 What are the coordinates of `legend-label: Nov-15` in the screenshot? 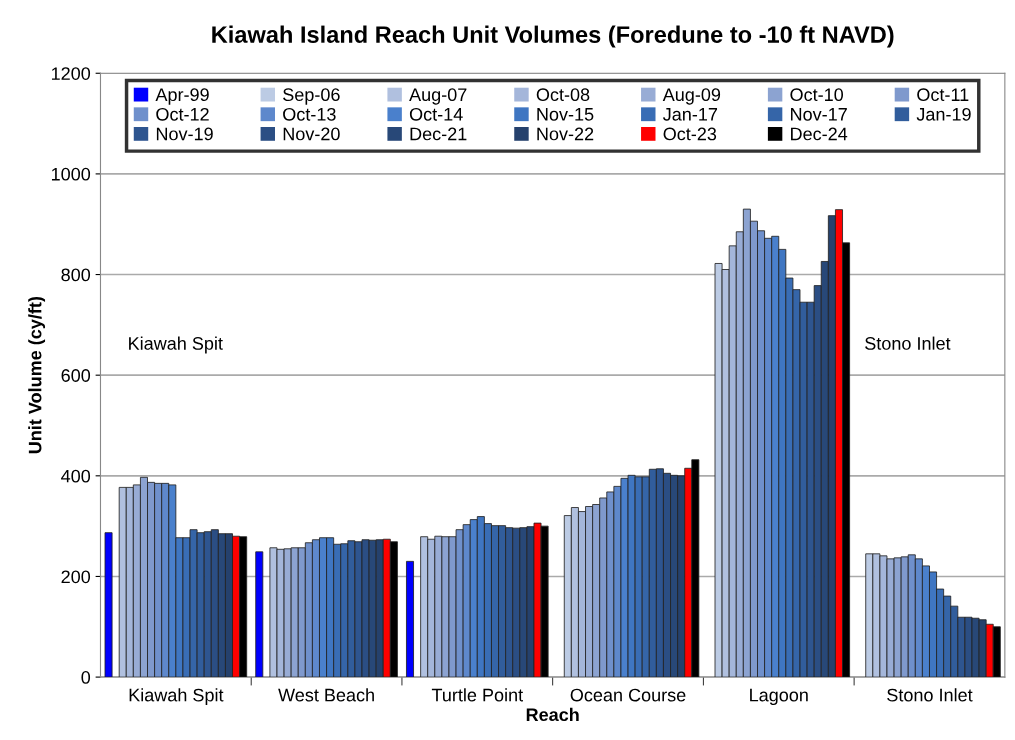 It's located at (565, 114).